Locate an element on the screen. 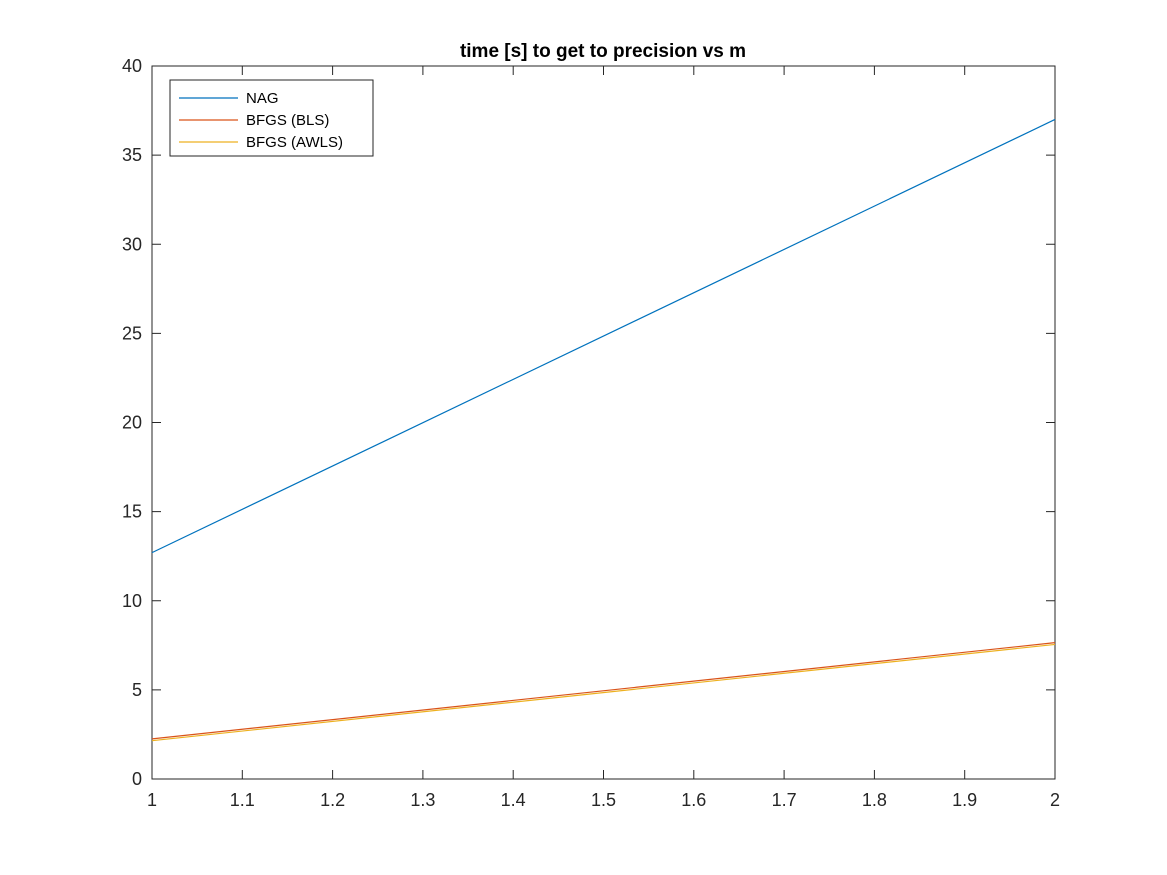  x-tick-label: 1.5 is located at coordinates (603, 800).